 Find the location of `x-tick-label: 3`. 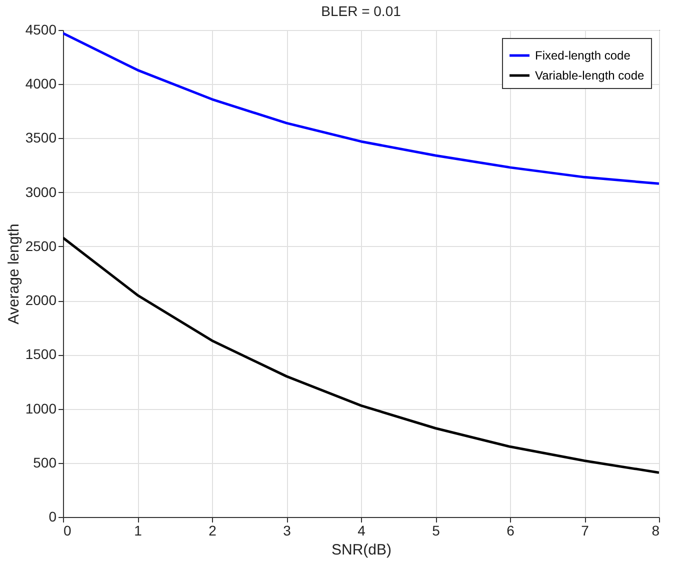

x-tick-label: 3 is located at coordinates (287, 530).